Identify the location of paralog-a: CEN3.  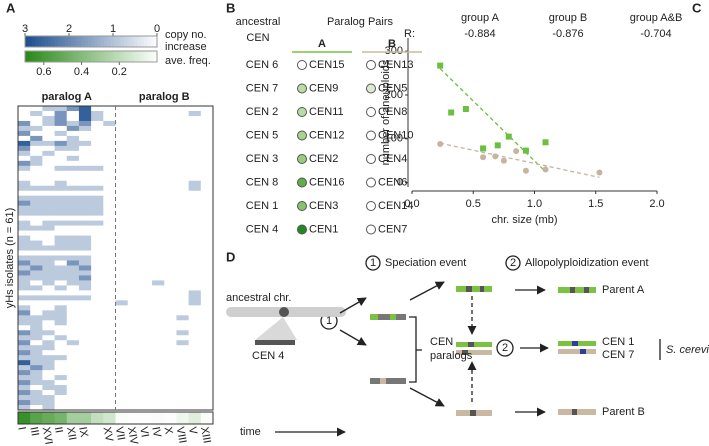
(323, 206).